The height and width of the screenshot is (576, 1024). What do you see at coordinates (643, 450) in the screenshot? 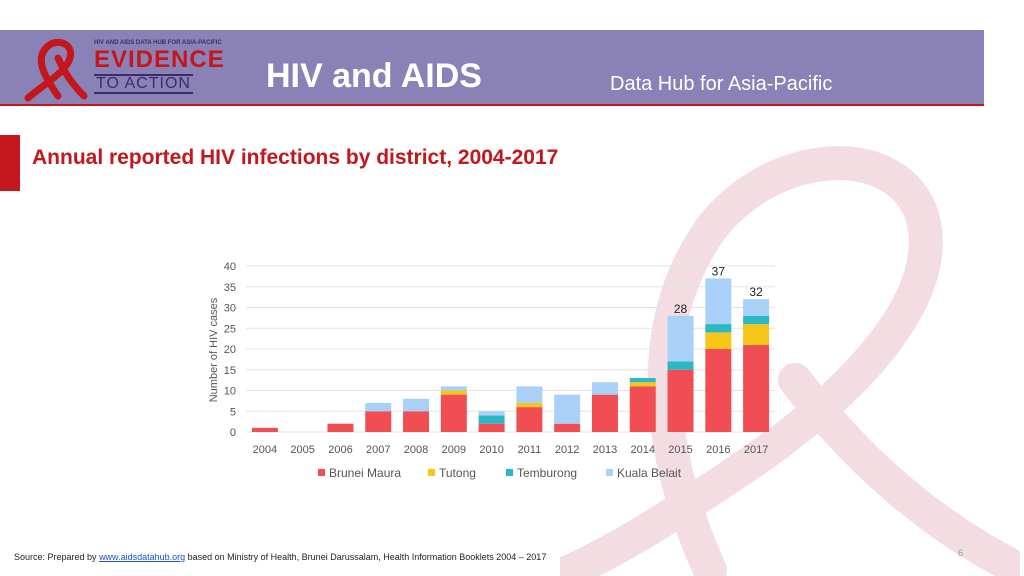
I see `x-tick-label: 2014` at bounding box center [643, 450].